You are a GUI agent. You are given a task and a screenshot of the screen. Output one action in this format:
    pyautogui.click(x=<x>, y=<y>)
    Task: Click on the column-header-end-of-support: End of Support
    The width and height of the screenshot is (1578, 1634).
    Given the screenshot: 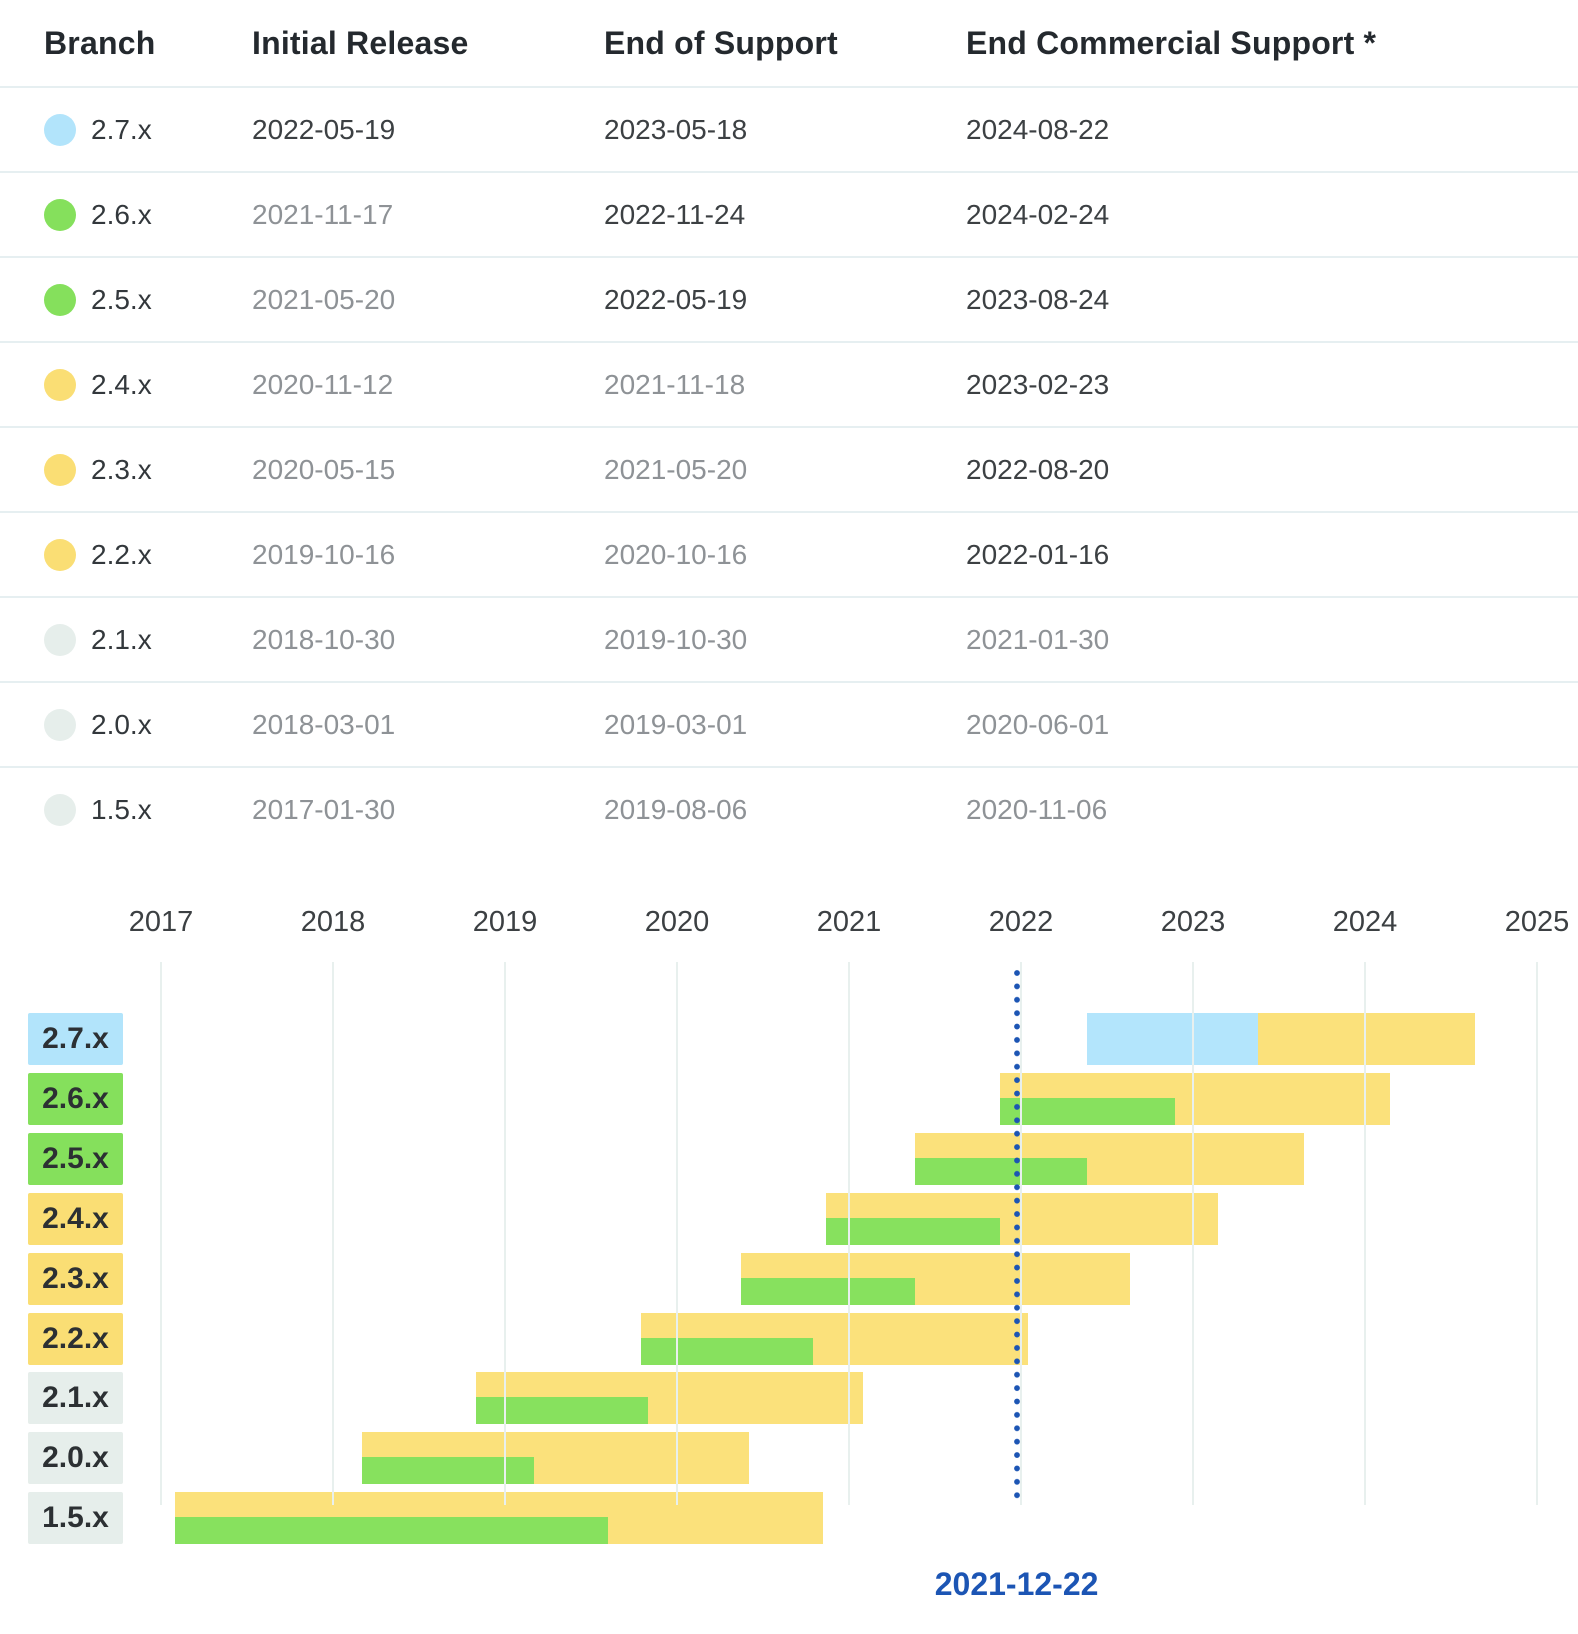 What is the action you would take?
    pyautogui.click(x=721, y=42)
    